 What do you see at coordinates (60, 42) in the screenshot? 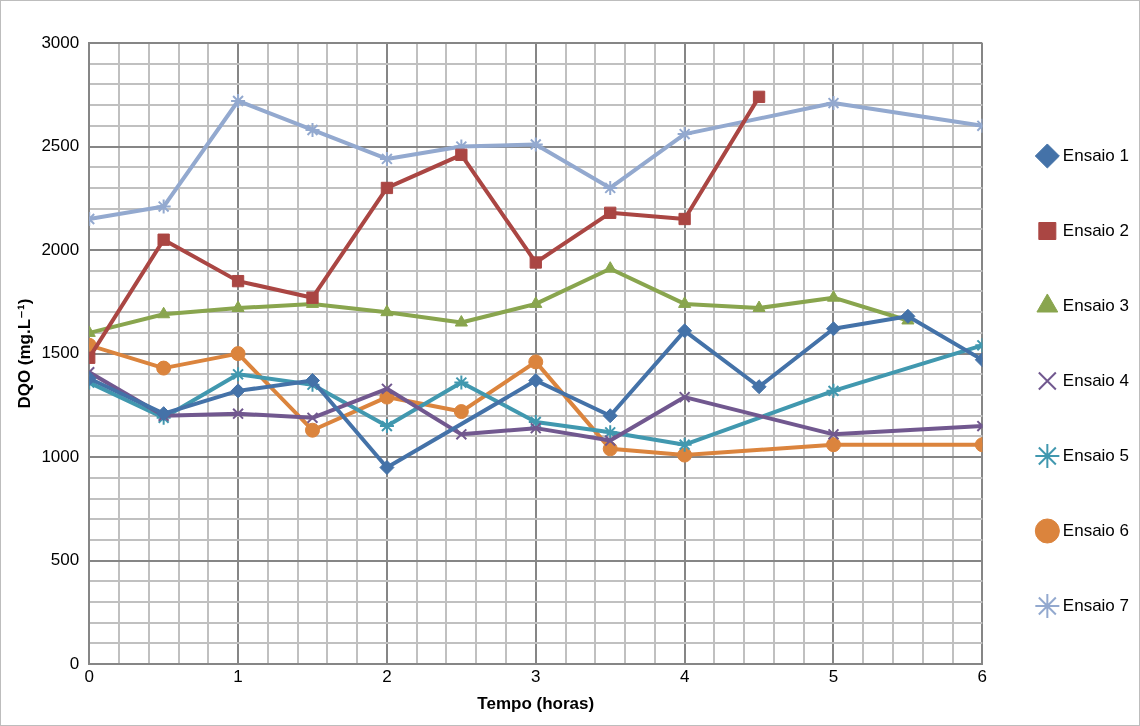
I see `y-tick-label: 3000` at bounding box center [60, 42].